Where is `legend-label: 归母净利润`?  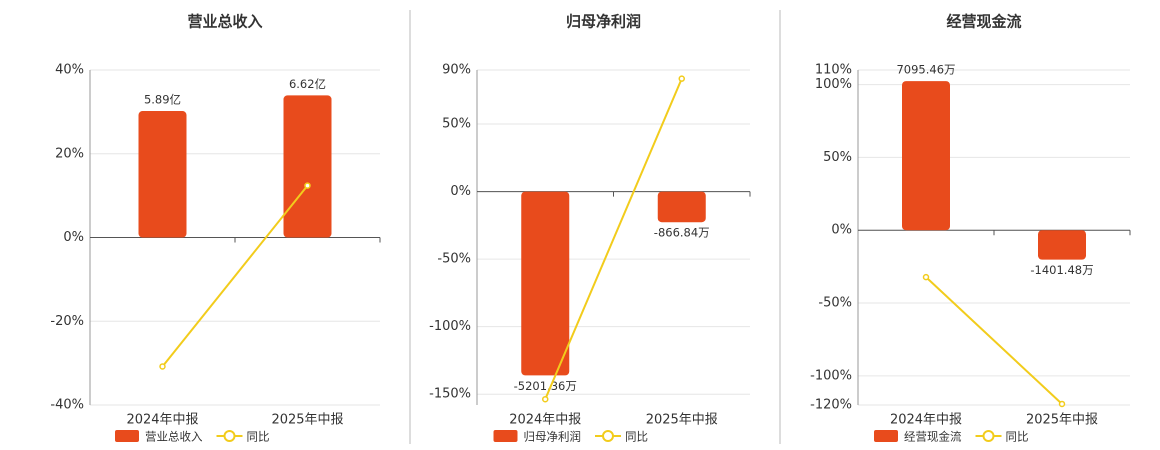
legend-label: 归母净利润 is located at coordinates (553, 437).